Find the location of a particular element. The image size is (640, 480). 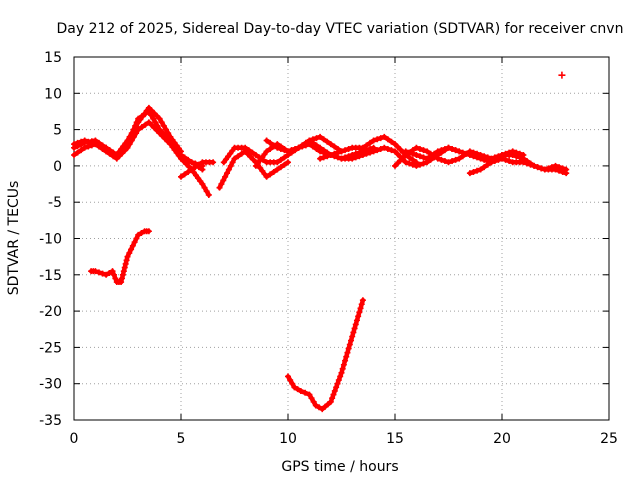

y-axis-label: SDTVAR / TECUs is located at coordinates (14, 238).